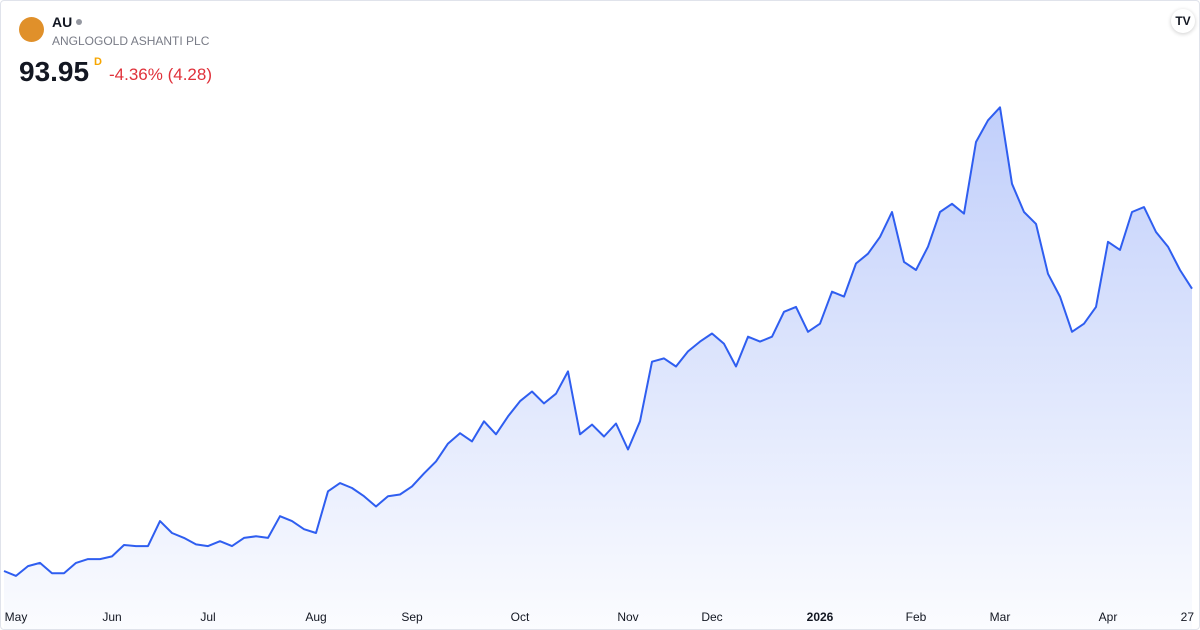 The height and width of the screenshot is (630, 1200). I want to click on symbol: AU, so click(62, 22).